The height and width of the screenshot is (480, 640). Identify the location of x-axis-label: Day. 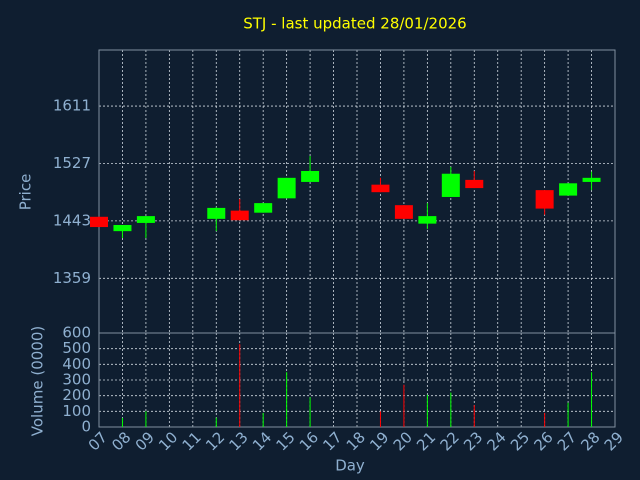
(350, 466).